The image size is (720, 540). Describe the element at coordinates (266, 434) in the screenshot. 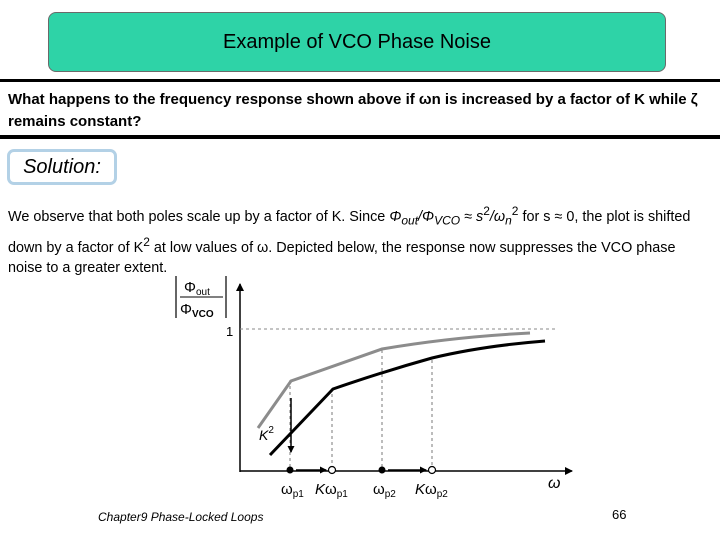

I see `shift-label: K2` at that location.